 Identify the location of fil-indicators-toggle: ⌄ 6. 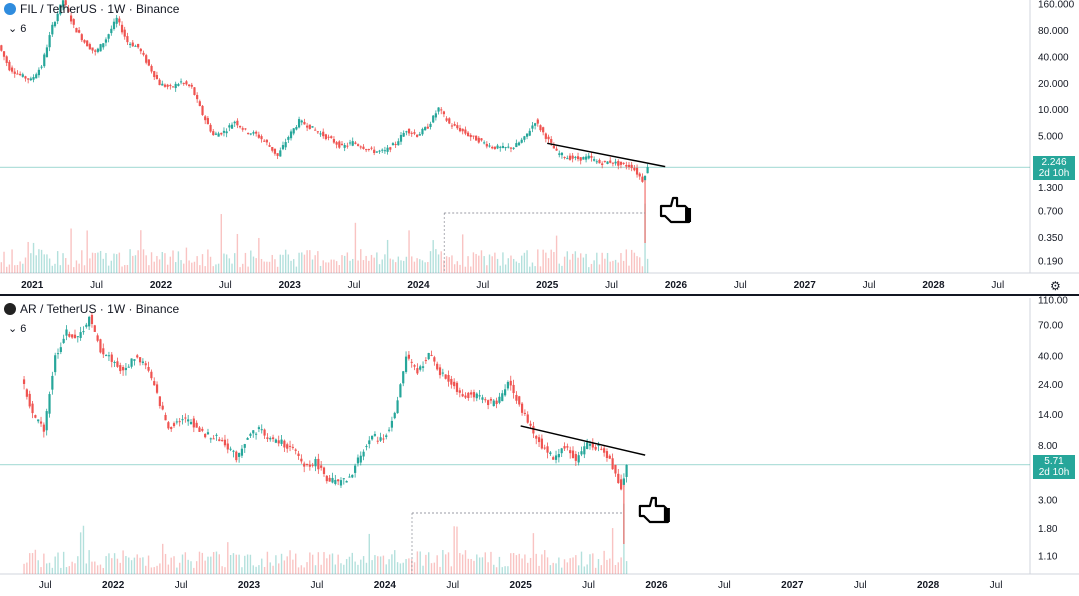
(17, 29).